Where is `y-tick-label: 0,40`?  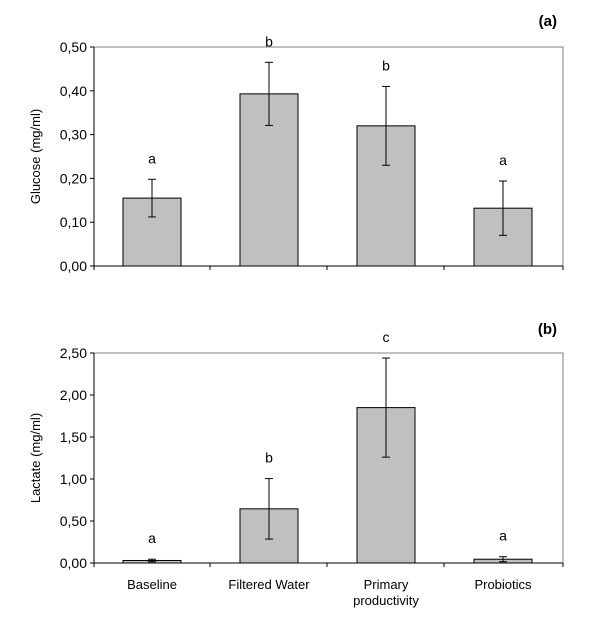
y-tick-label: 0,40 is located at coordinates (73, 91).